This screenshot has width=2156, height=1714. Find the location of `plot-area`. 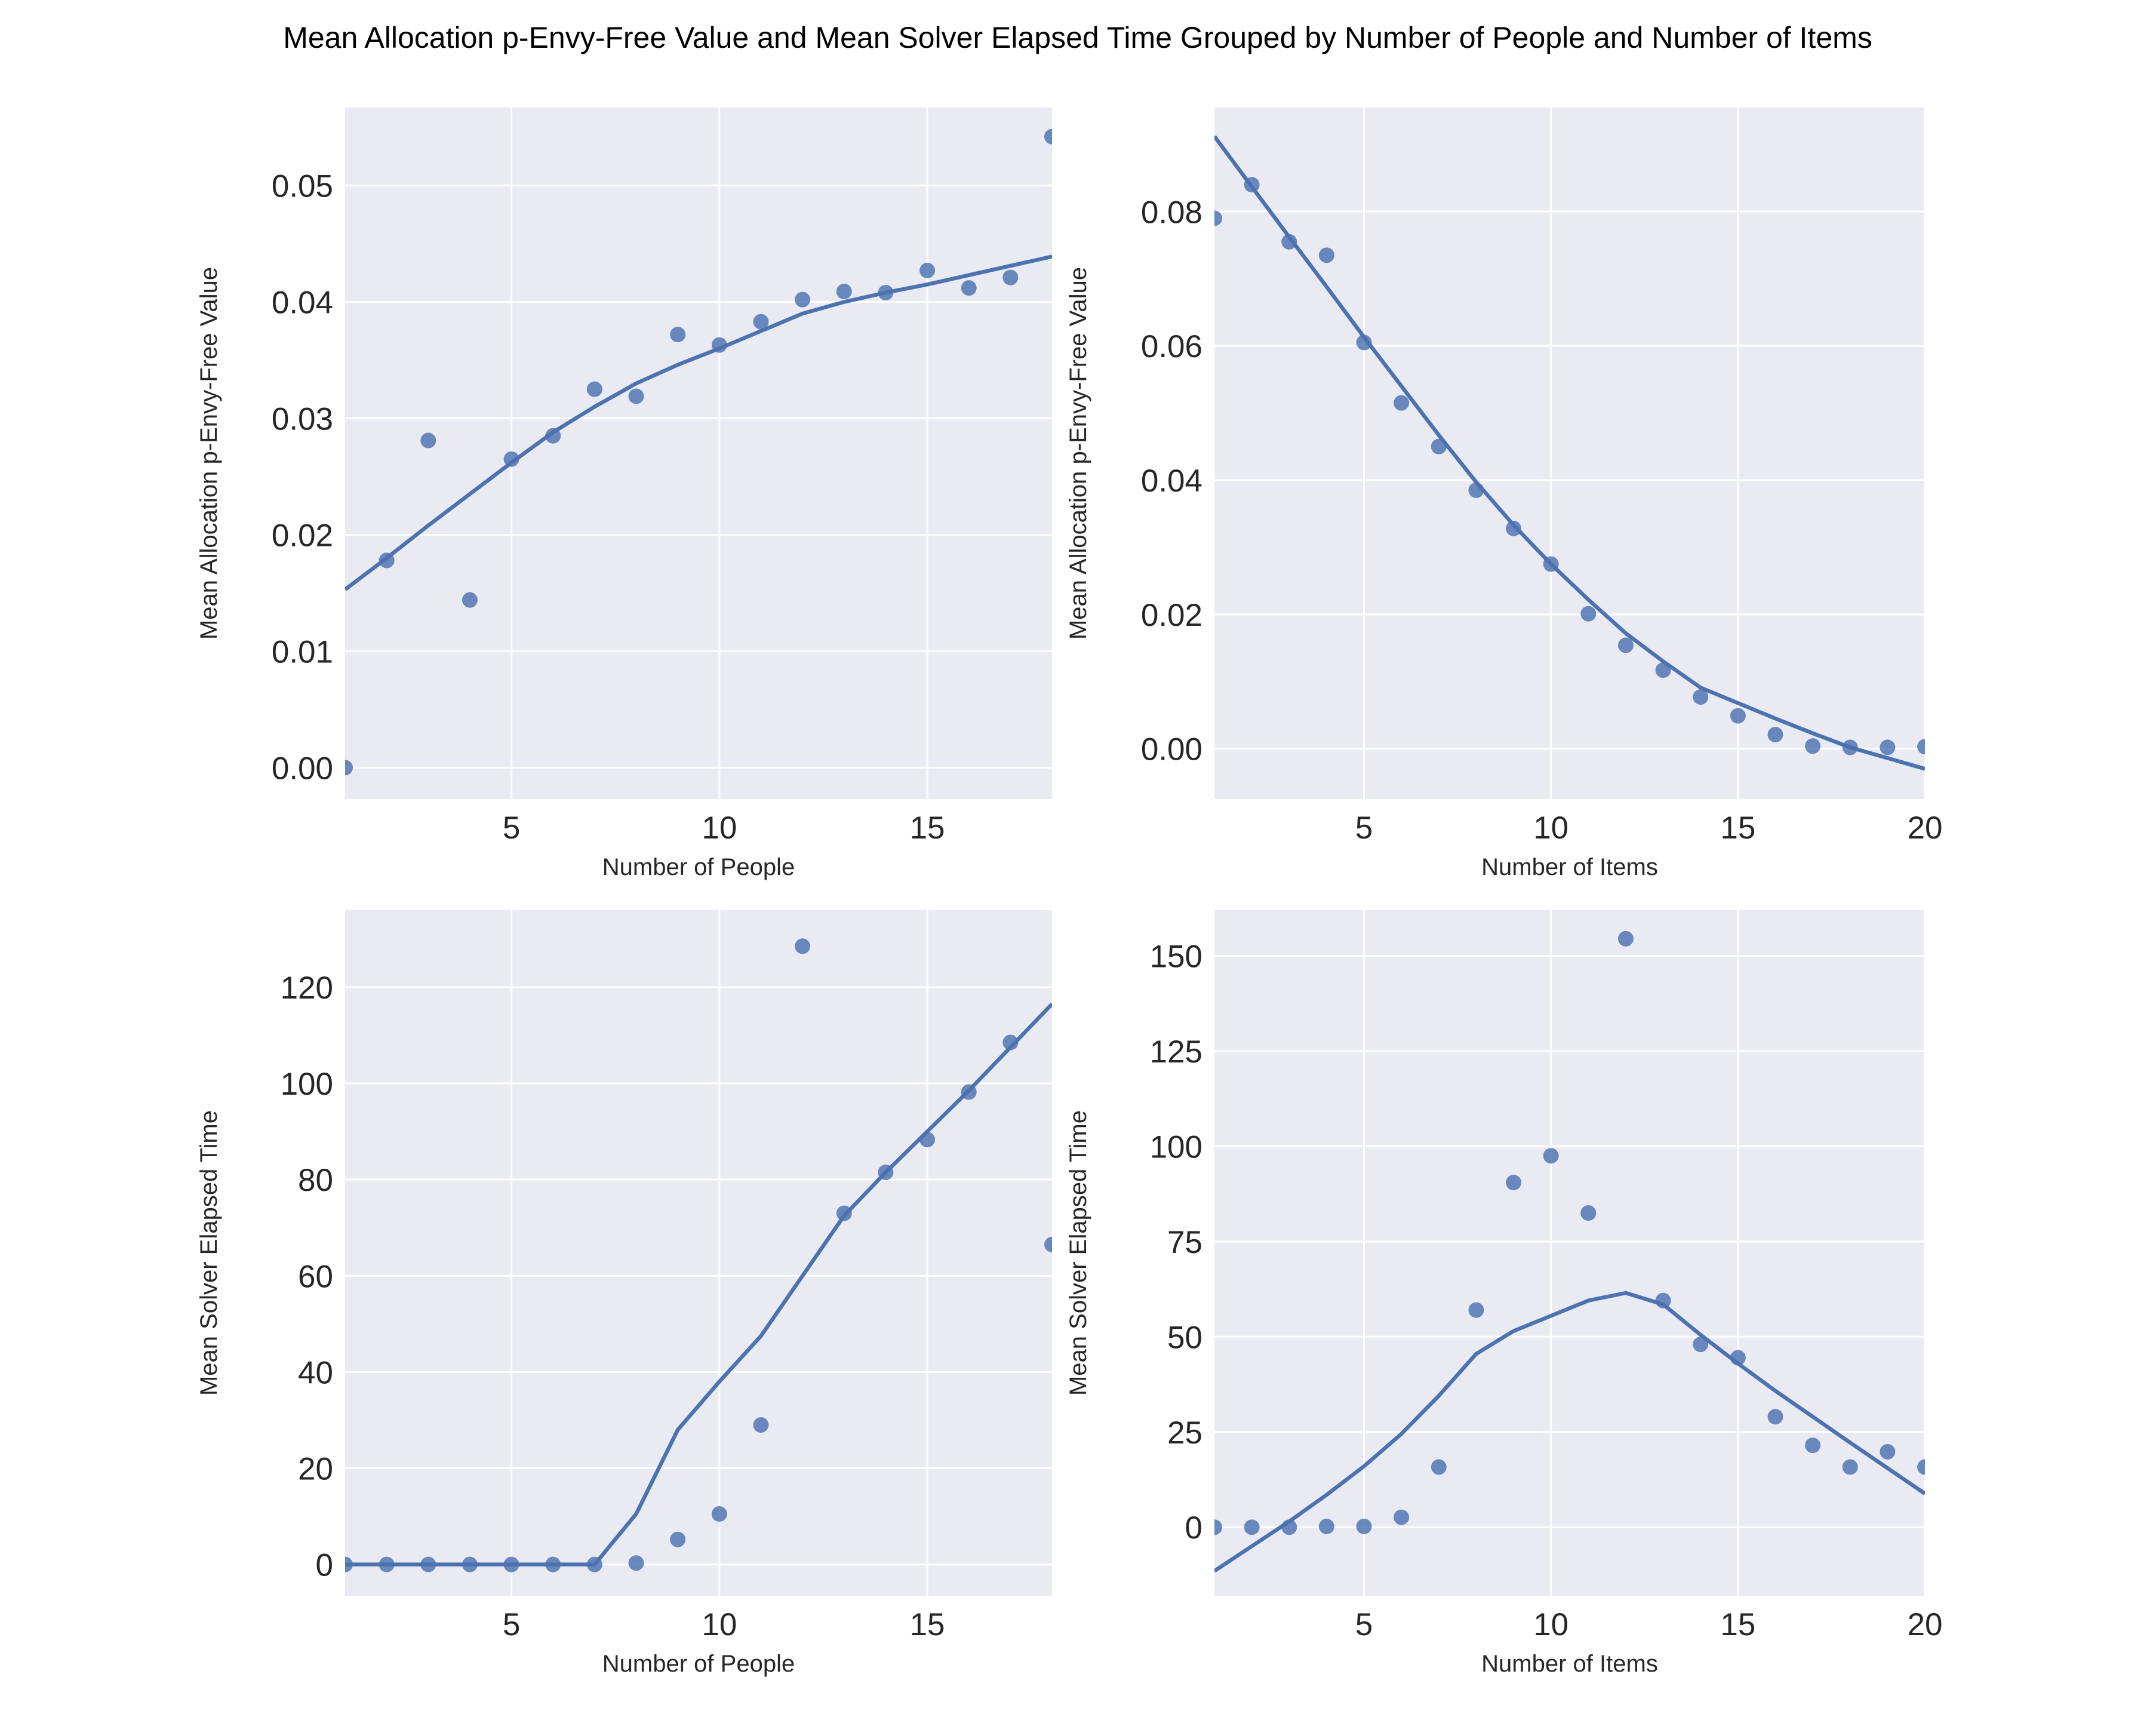

plot-area is located at coordinates (698, 1253).